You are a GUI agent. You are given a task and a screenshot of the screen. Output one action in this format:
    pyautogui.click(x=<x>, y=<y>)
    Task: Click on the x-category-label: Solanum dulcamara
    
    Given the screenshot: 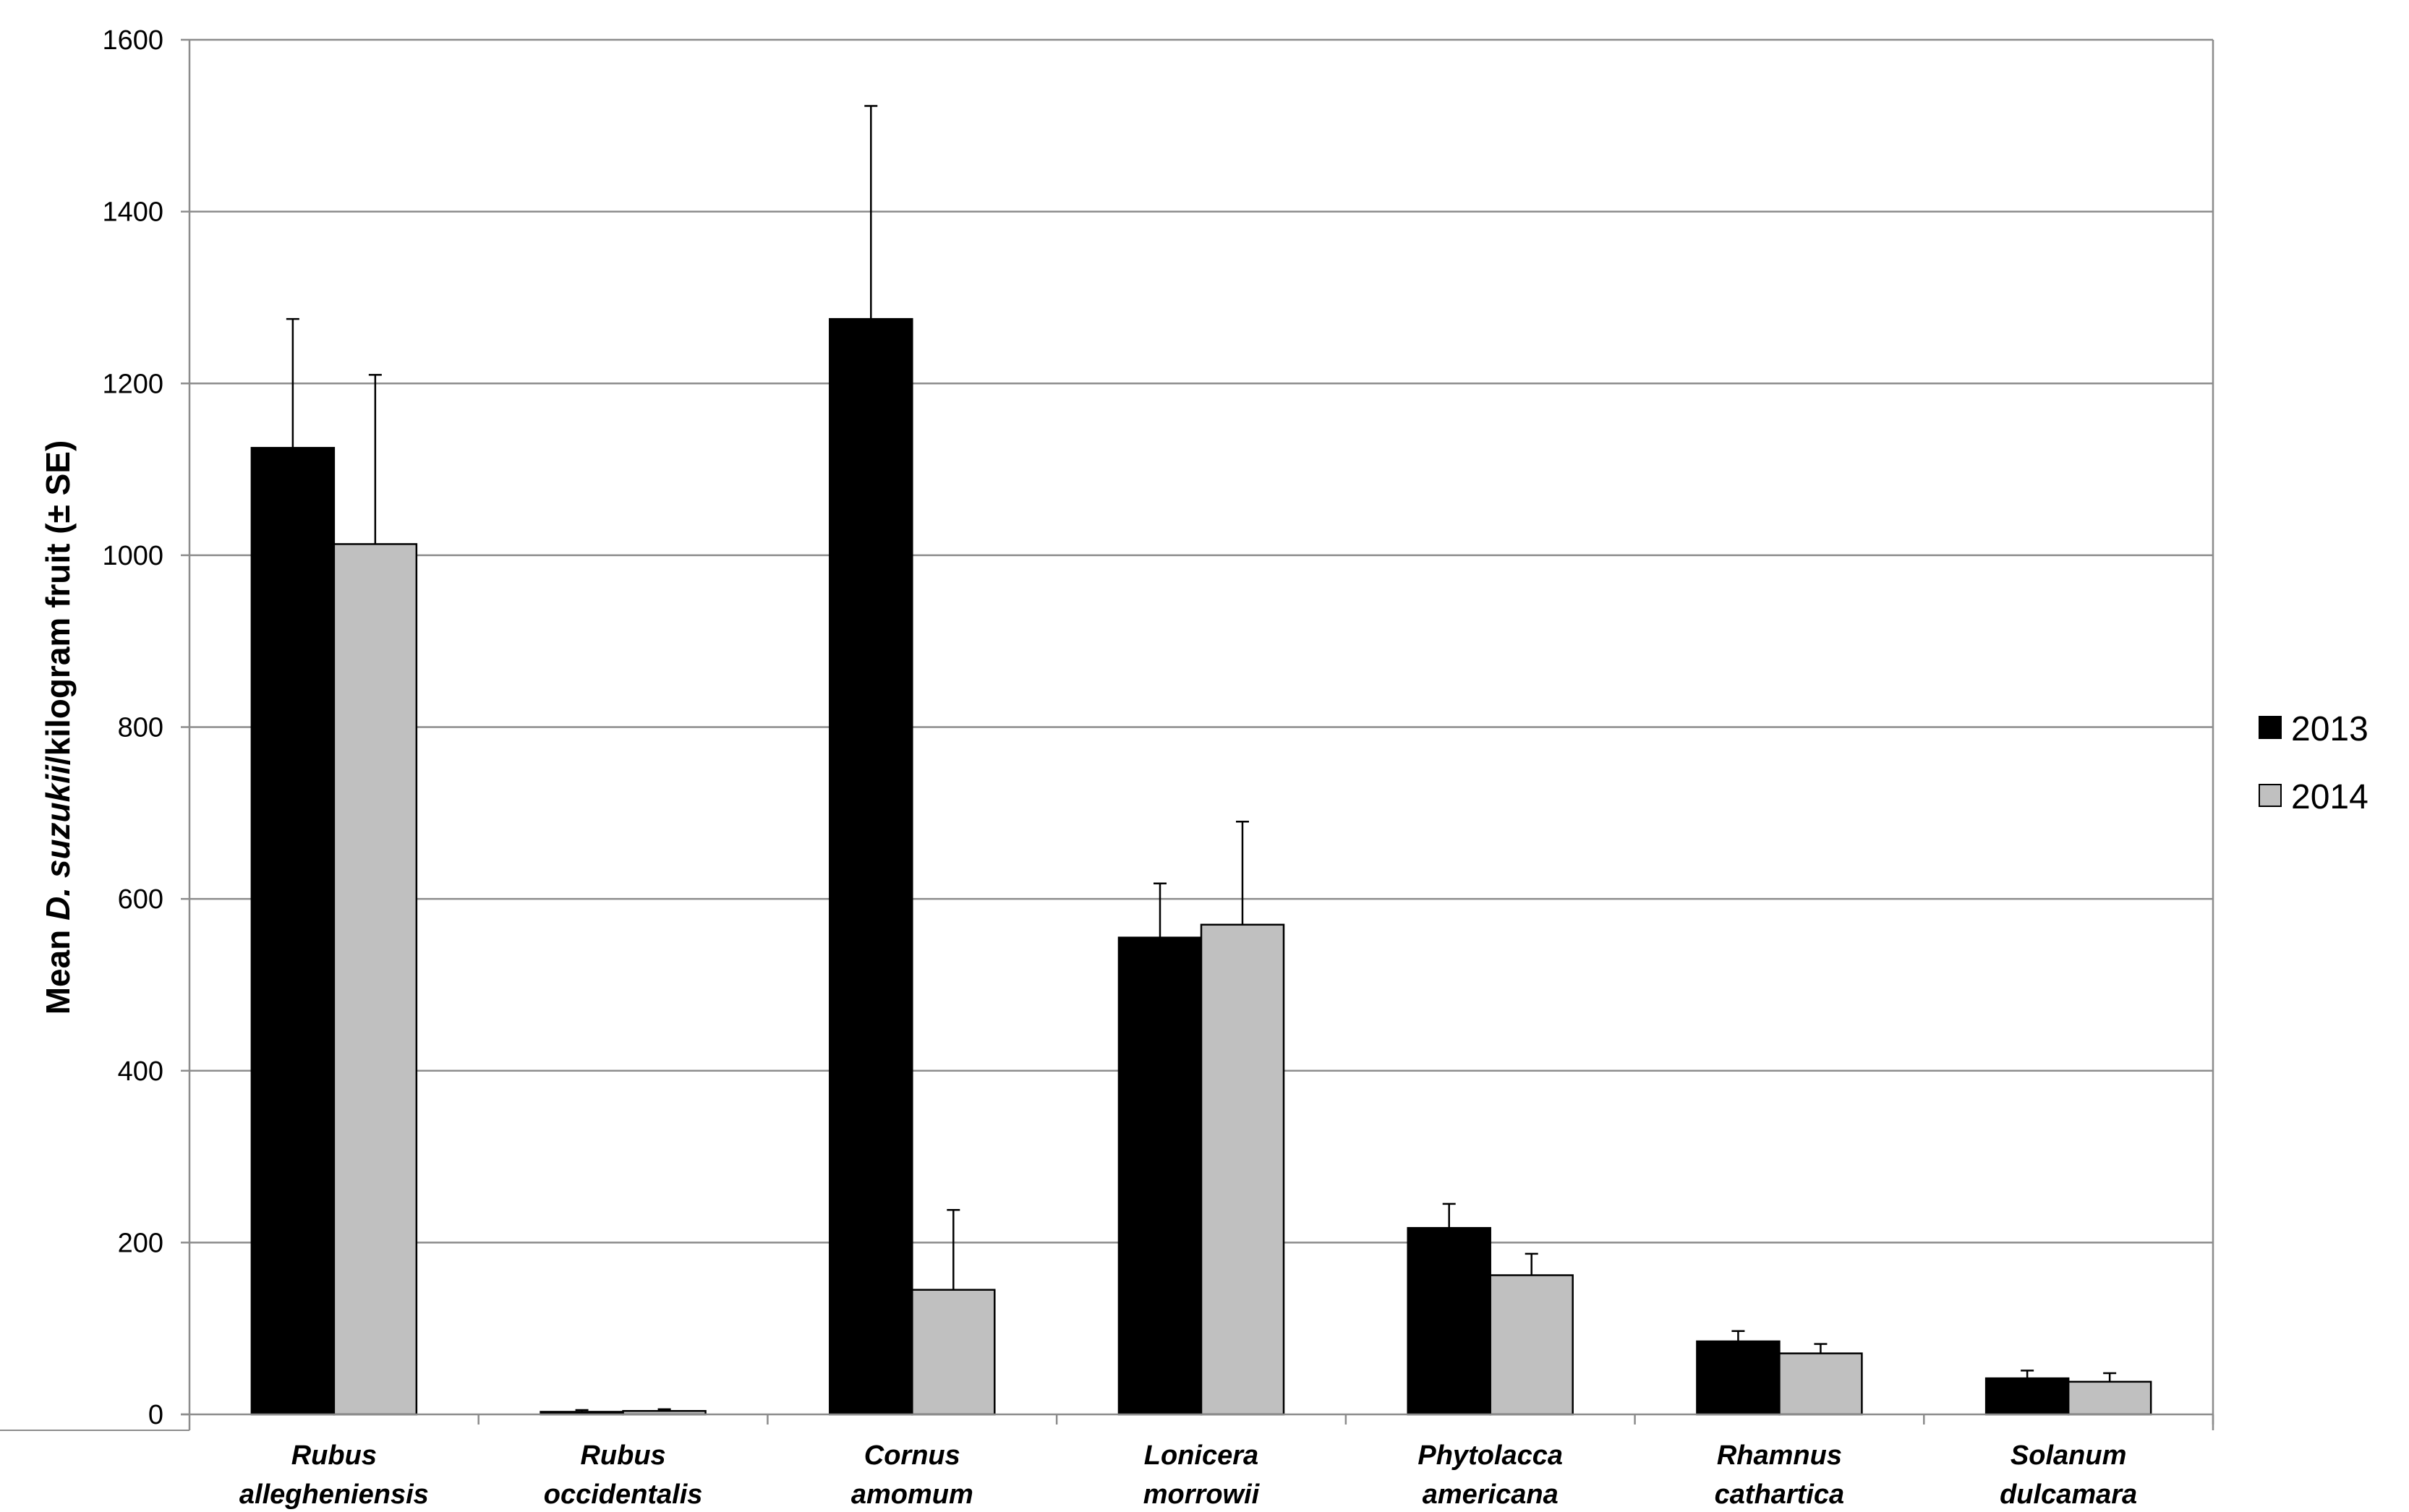 What is the action you would take?
    pyautogui.click(x=2068, y=1475)
    